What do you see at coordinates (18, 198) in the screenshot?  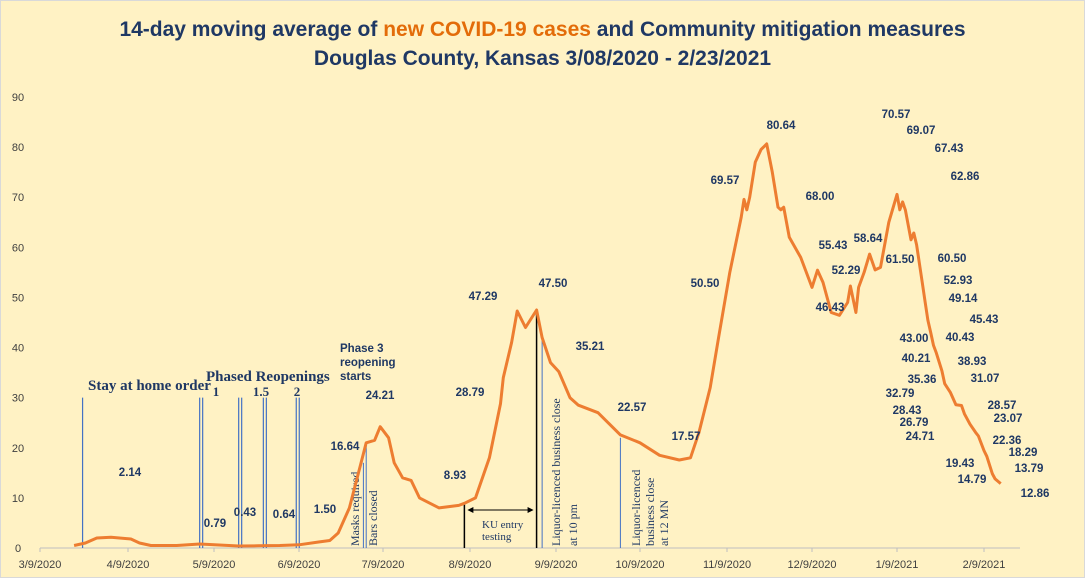 I see `y-tick-label: 70` at bounding box center [18, 198].